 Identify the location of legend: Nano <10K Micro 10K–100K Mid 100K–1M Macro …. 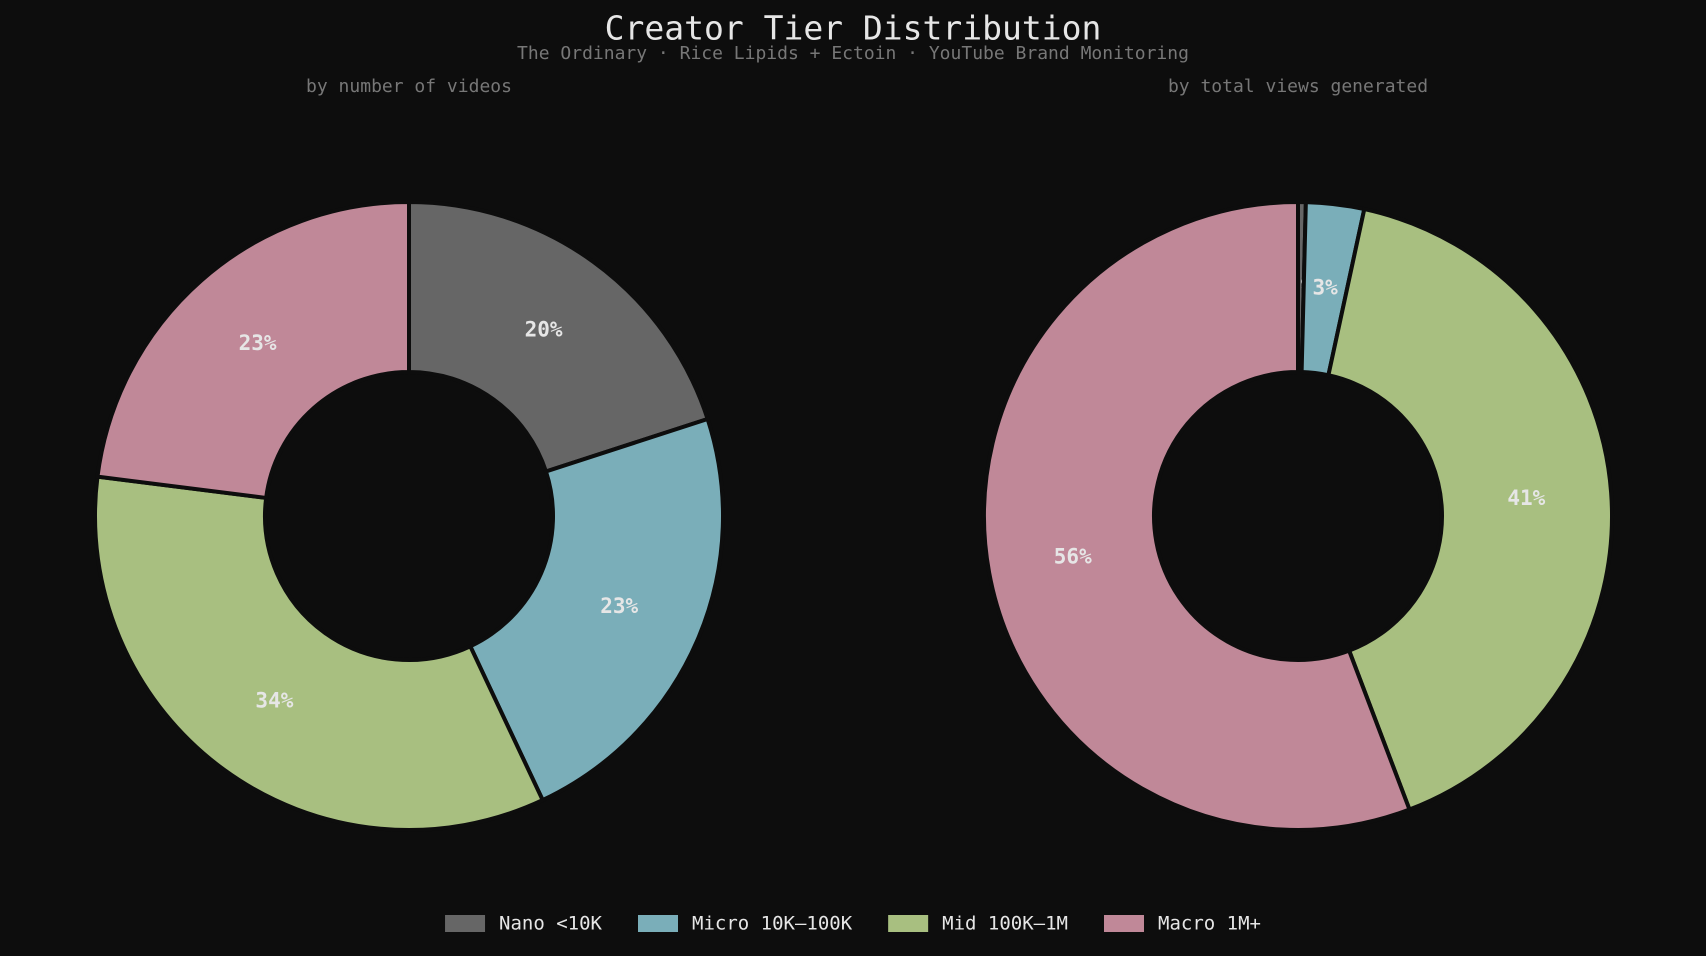
(853, 924).